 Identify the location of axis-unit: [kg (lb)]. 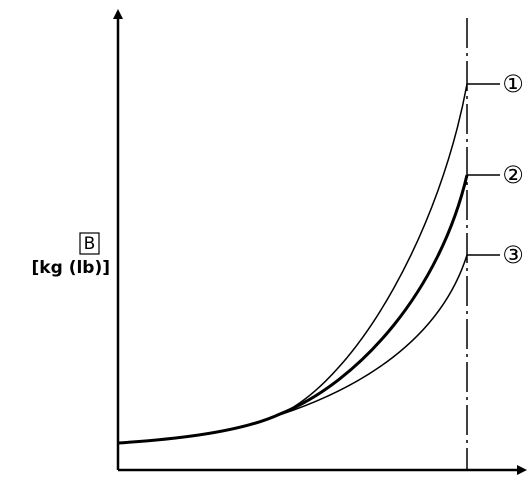
(71, 268).